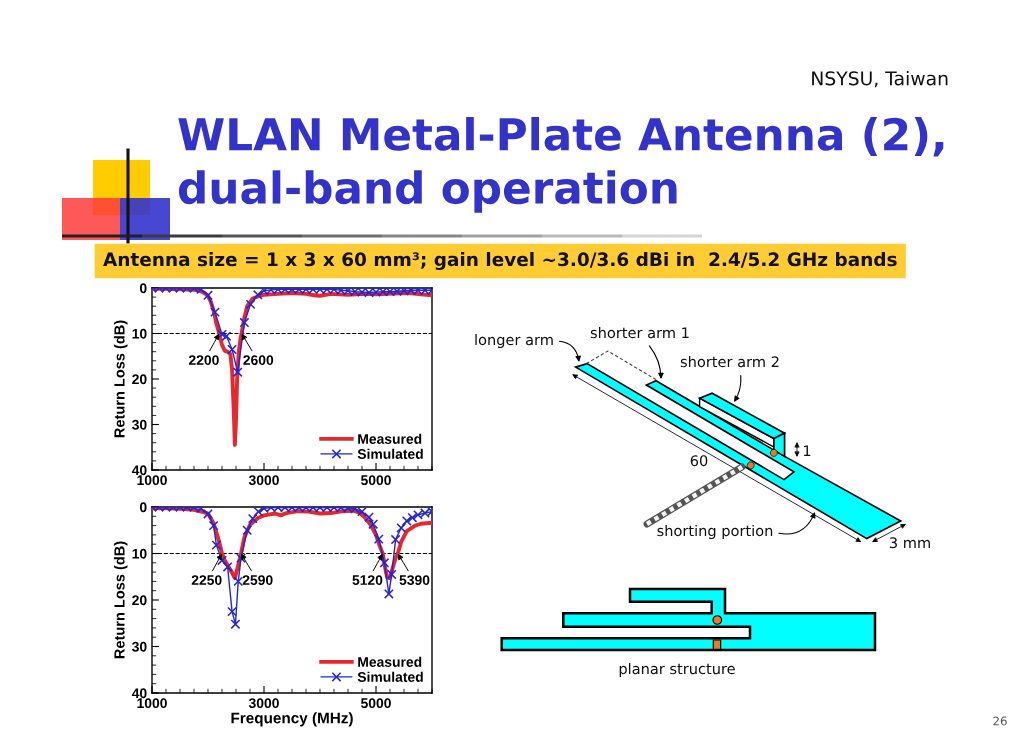 The height and width of the screenshot is (750, 1024). What do you see at coordinates (206, 580) in the screenshot?
I see `annotation: 2250` at bounding box center [206, 580].